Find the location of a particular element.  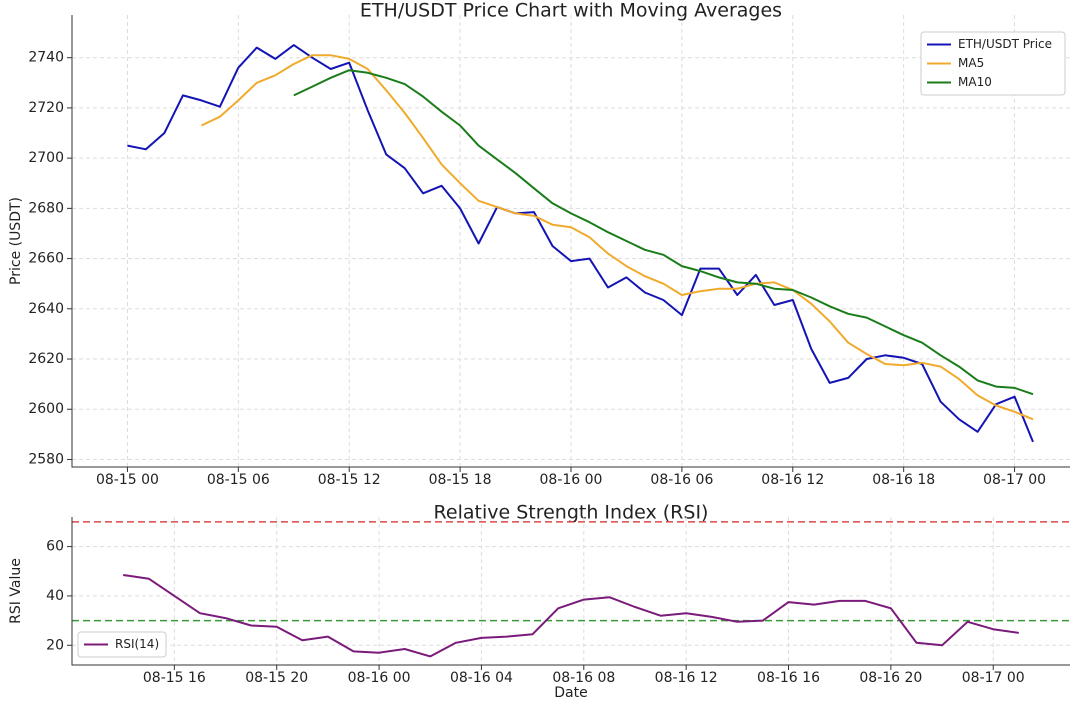

x-tick-label: 08-16 16 is located at coordinates (788, 678).